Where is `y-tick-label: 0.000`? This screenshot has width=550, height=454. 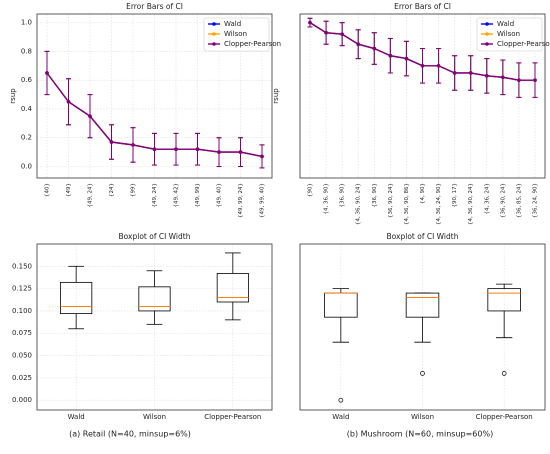
y-tick-label: 0.000 is located at coordinates (22, 400).